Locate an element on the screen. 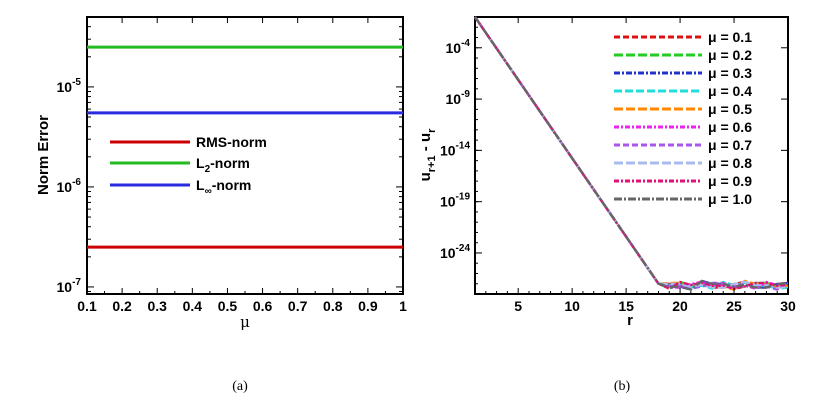 This screenshot has height=415, width=838. chart-b-x-tick-label: 5 is located at coordinates (518, 306).